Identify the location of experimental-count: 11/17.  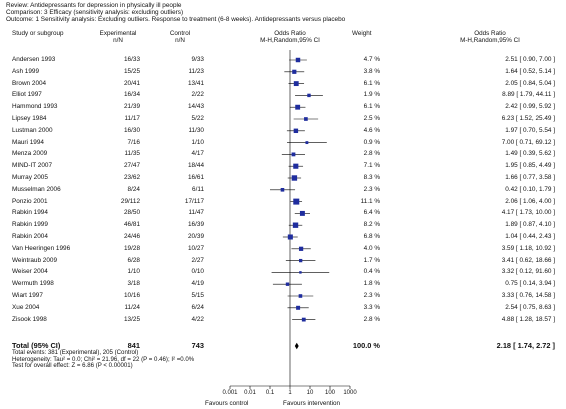
(132, 118).